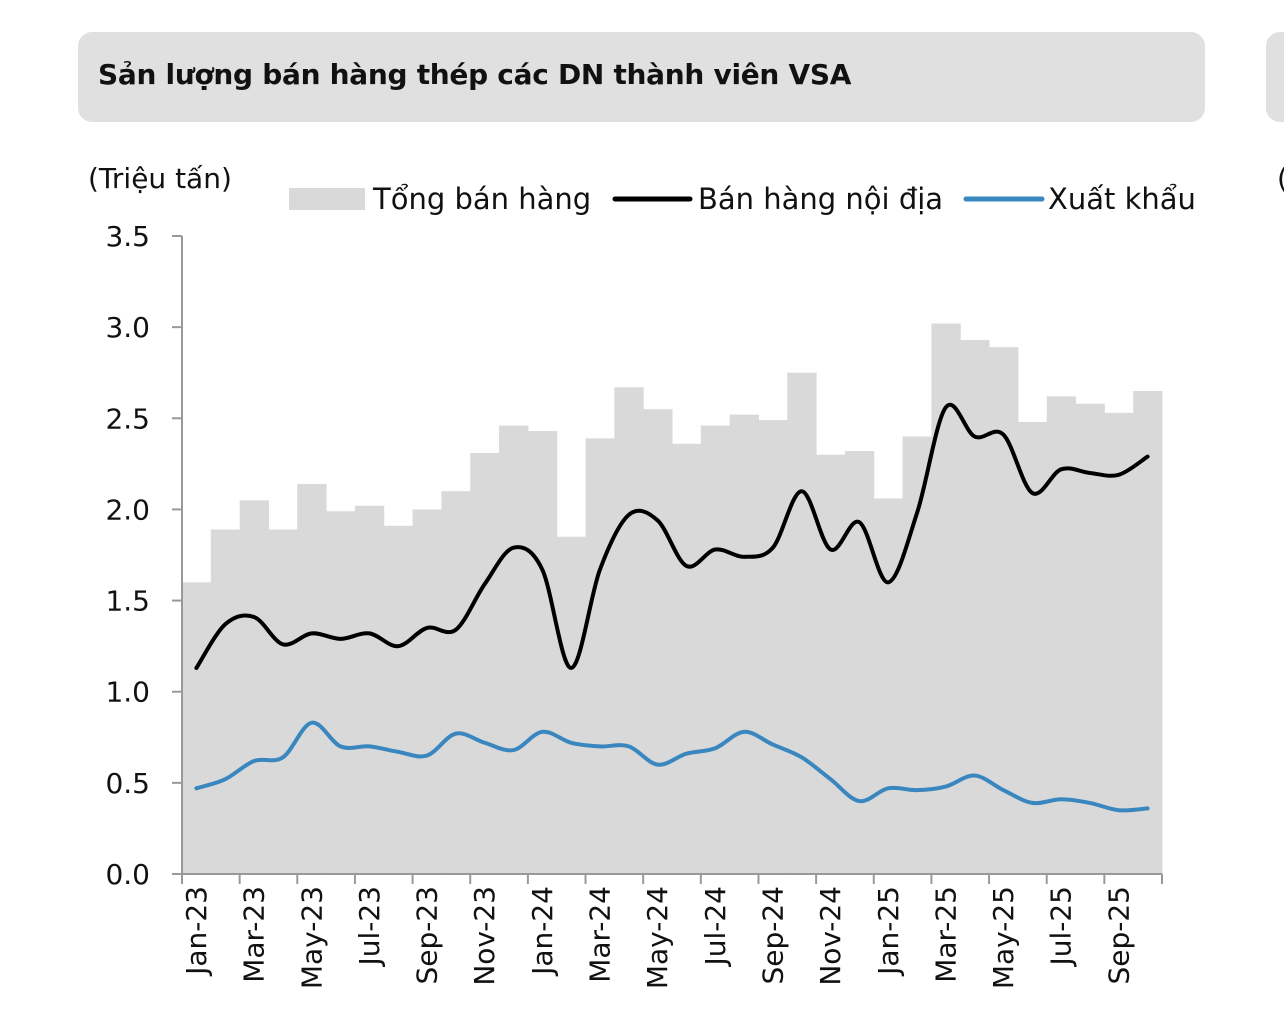  What do you see at coordinates (327, 199) in the screenshot?
I see `legend-swatch-total` at bounding box center [327, 199].